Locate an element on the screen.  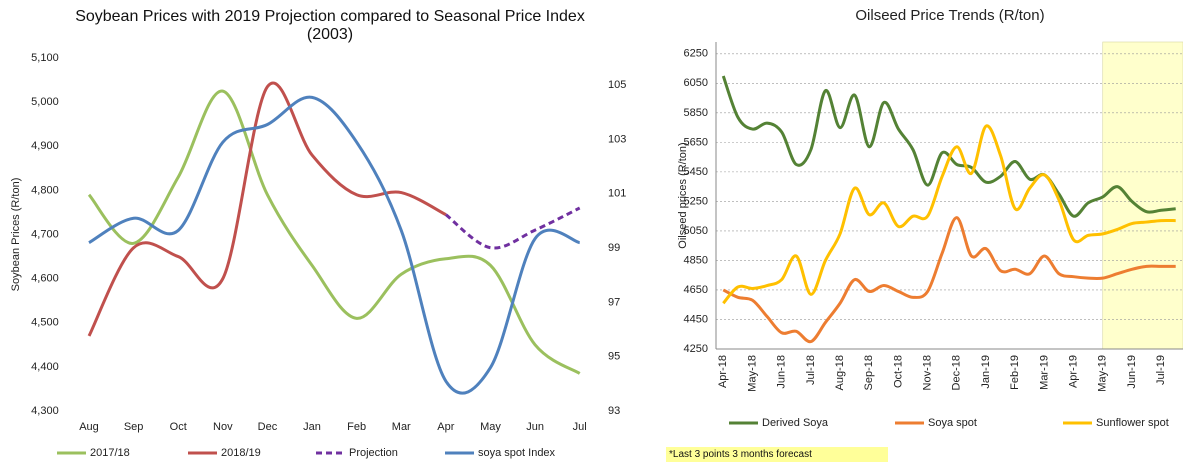
x-tick-label: Mar-19 is located at coordinates (1044, 372).